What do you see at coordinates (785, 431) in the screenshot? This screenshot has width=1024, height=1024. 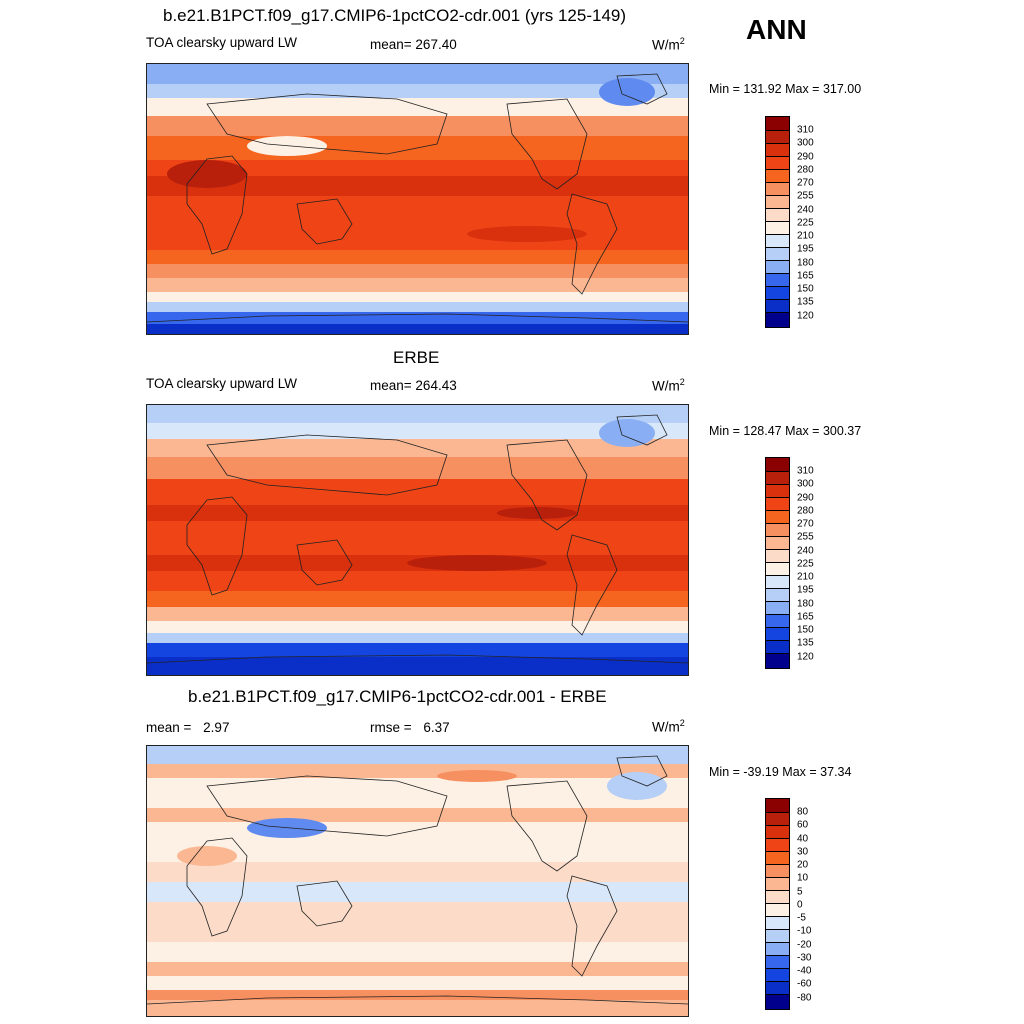 I see `panel2-minmax: Min = 128.47 Max = 300.37` at bounding box center [785, 431].